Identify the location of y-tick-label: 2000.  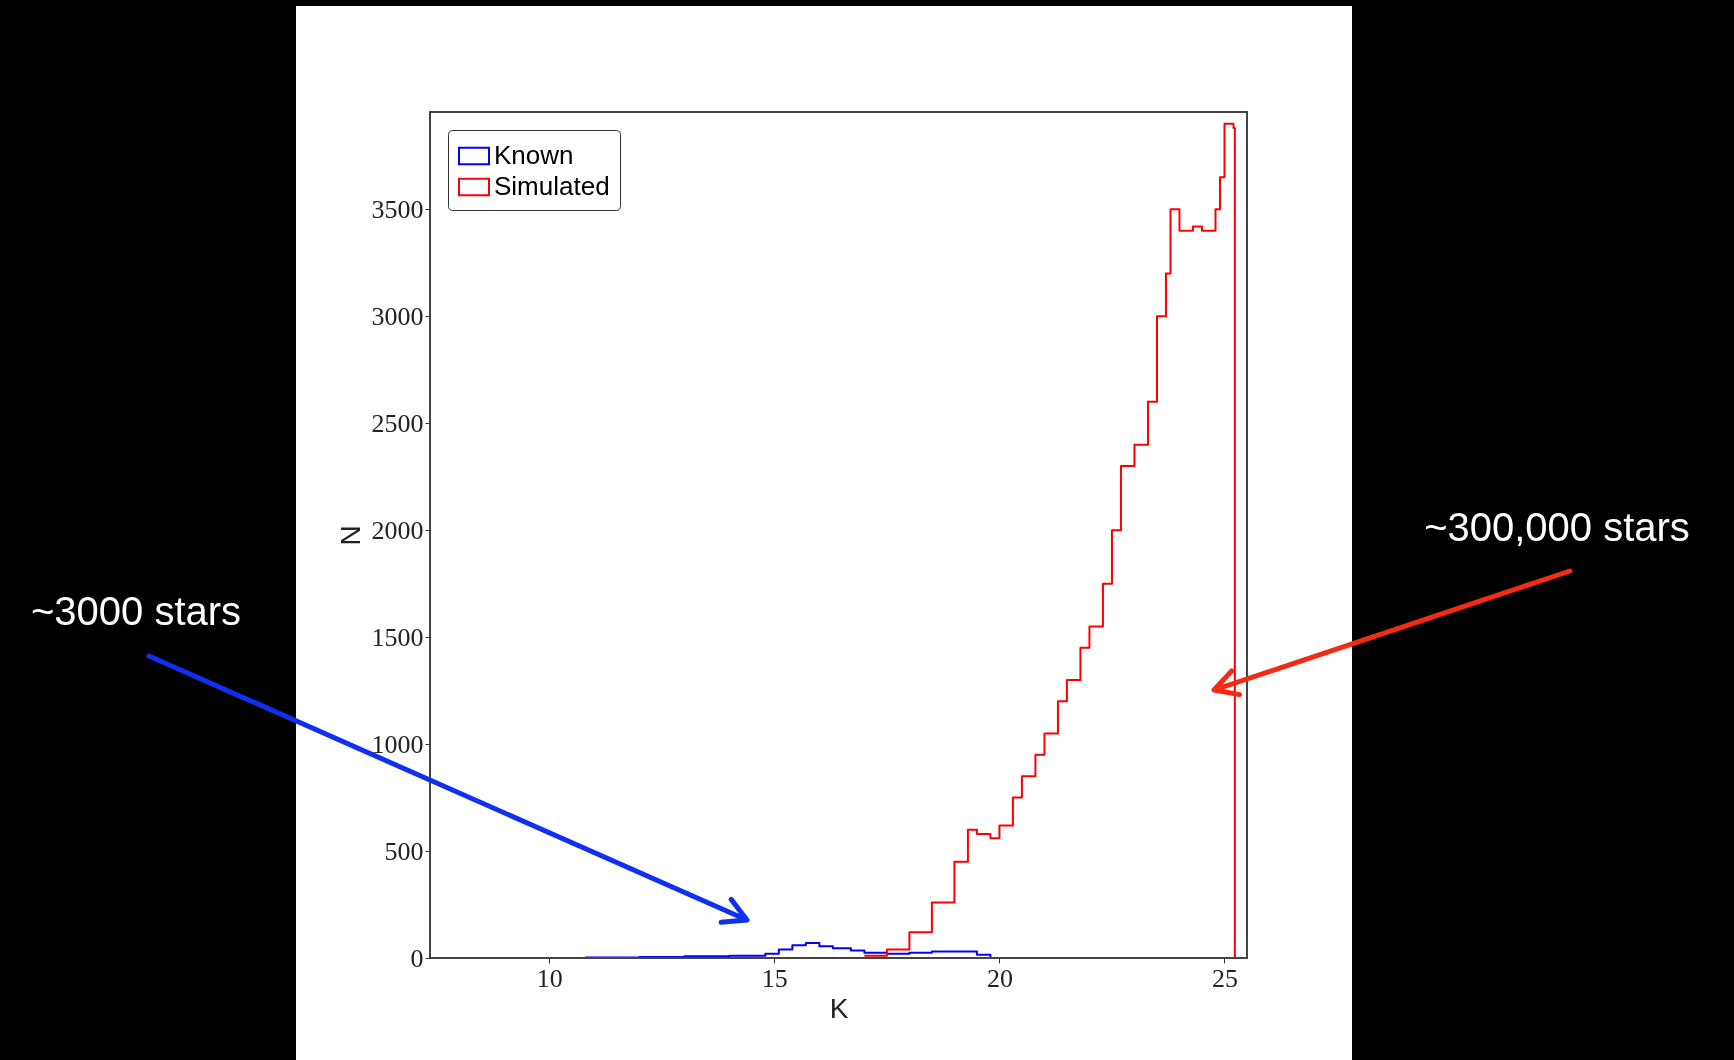
(397, 530).